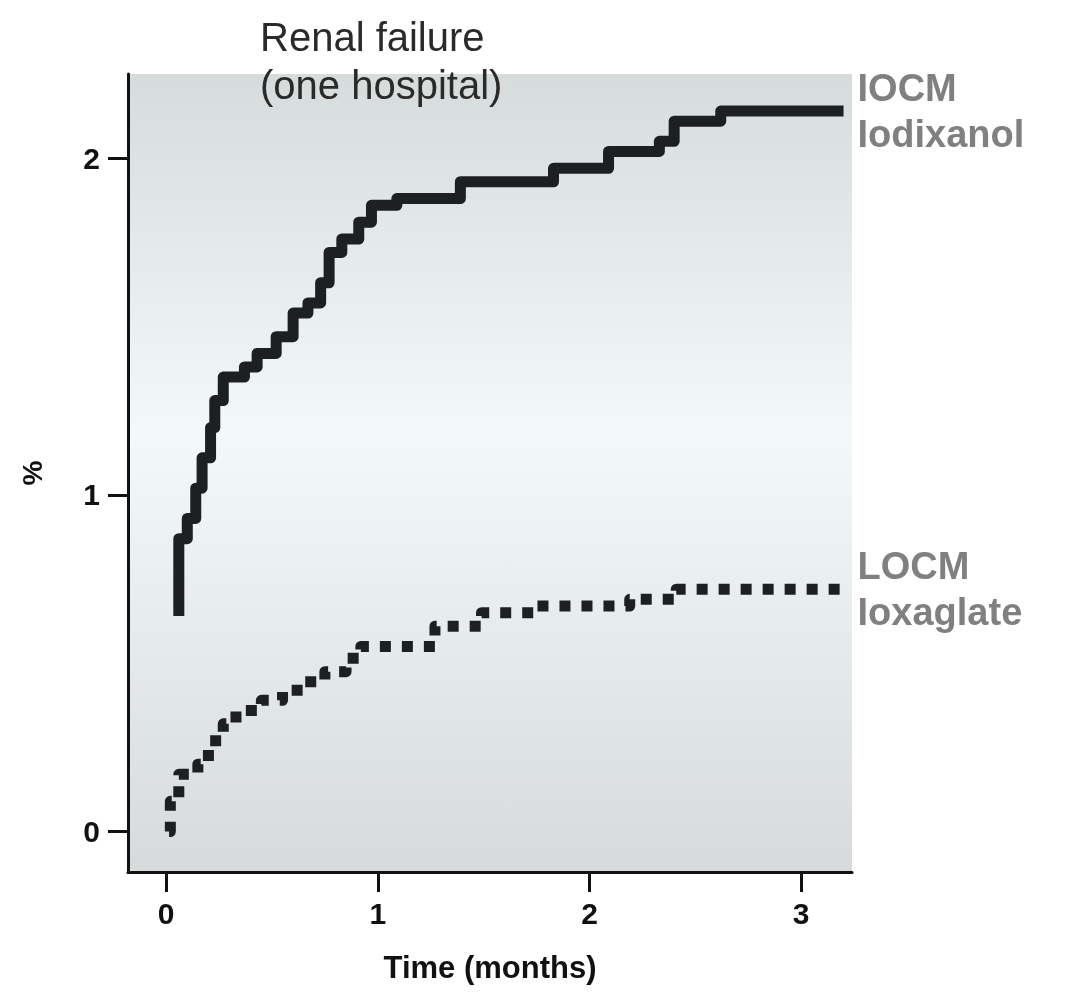 This screenshot has width=1080, height=1000. What do you see at coordinates (490, 967) in the screenshot?
I see `x-axis-title: Time (months)` at bounding box center [490, 967].